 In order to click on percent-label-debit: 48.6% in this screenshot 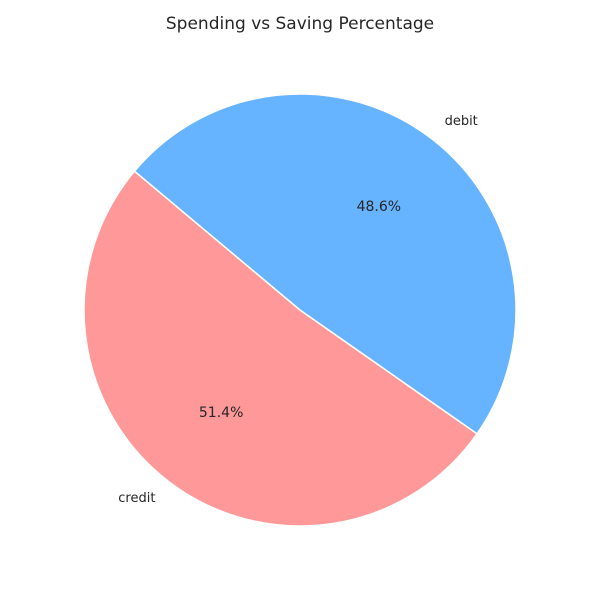, I will do `click(379, 207)`.